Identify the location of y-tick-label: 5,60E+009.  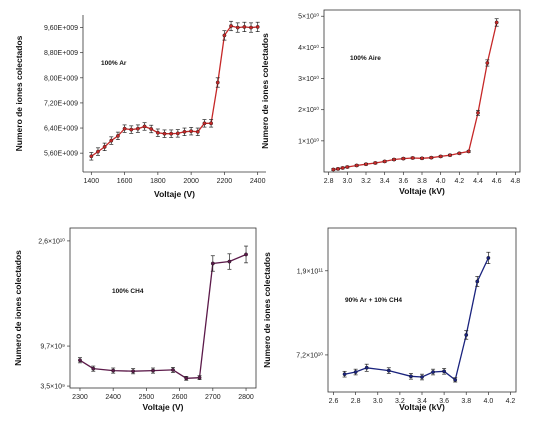
(61, 154).